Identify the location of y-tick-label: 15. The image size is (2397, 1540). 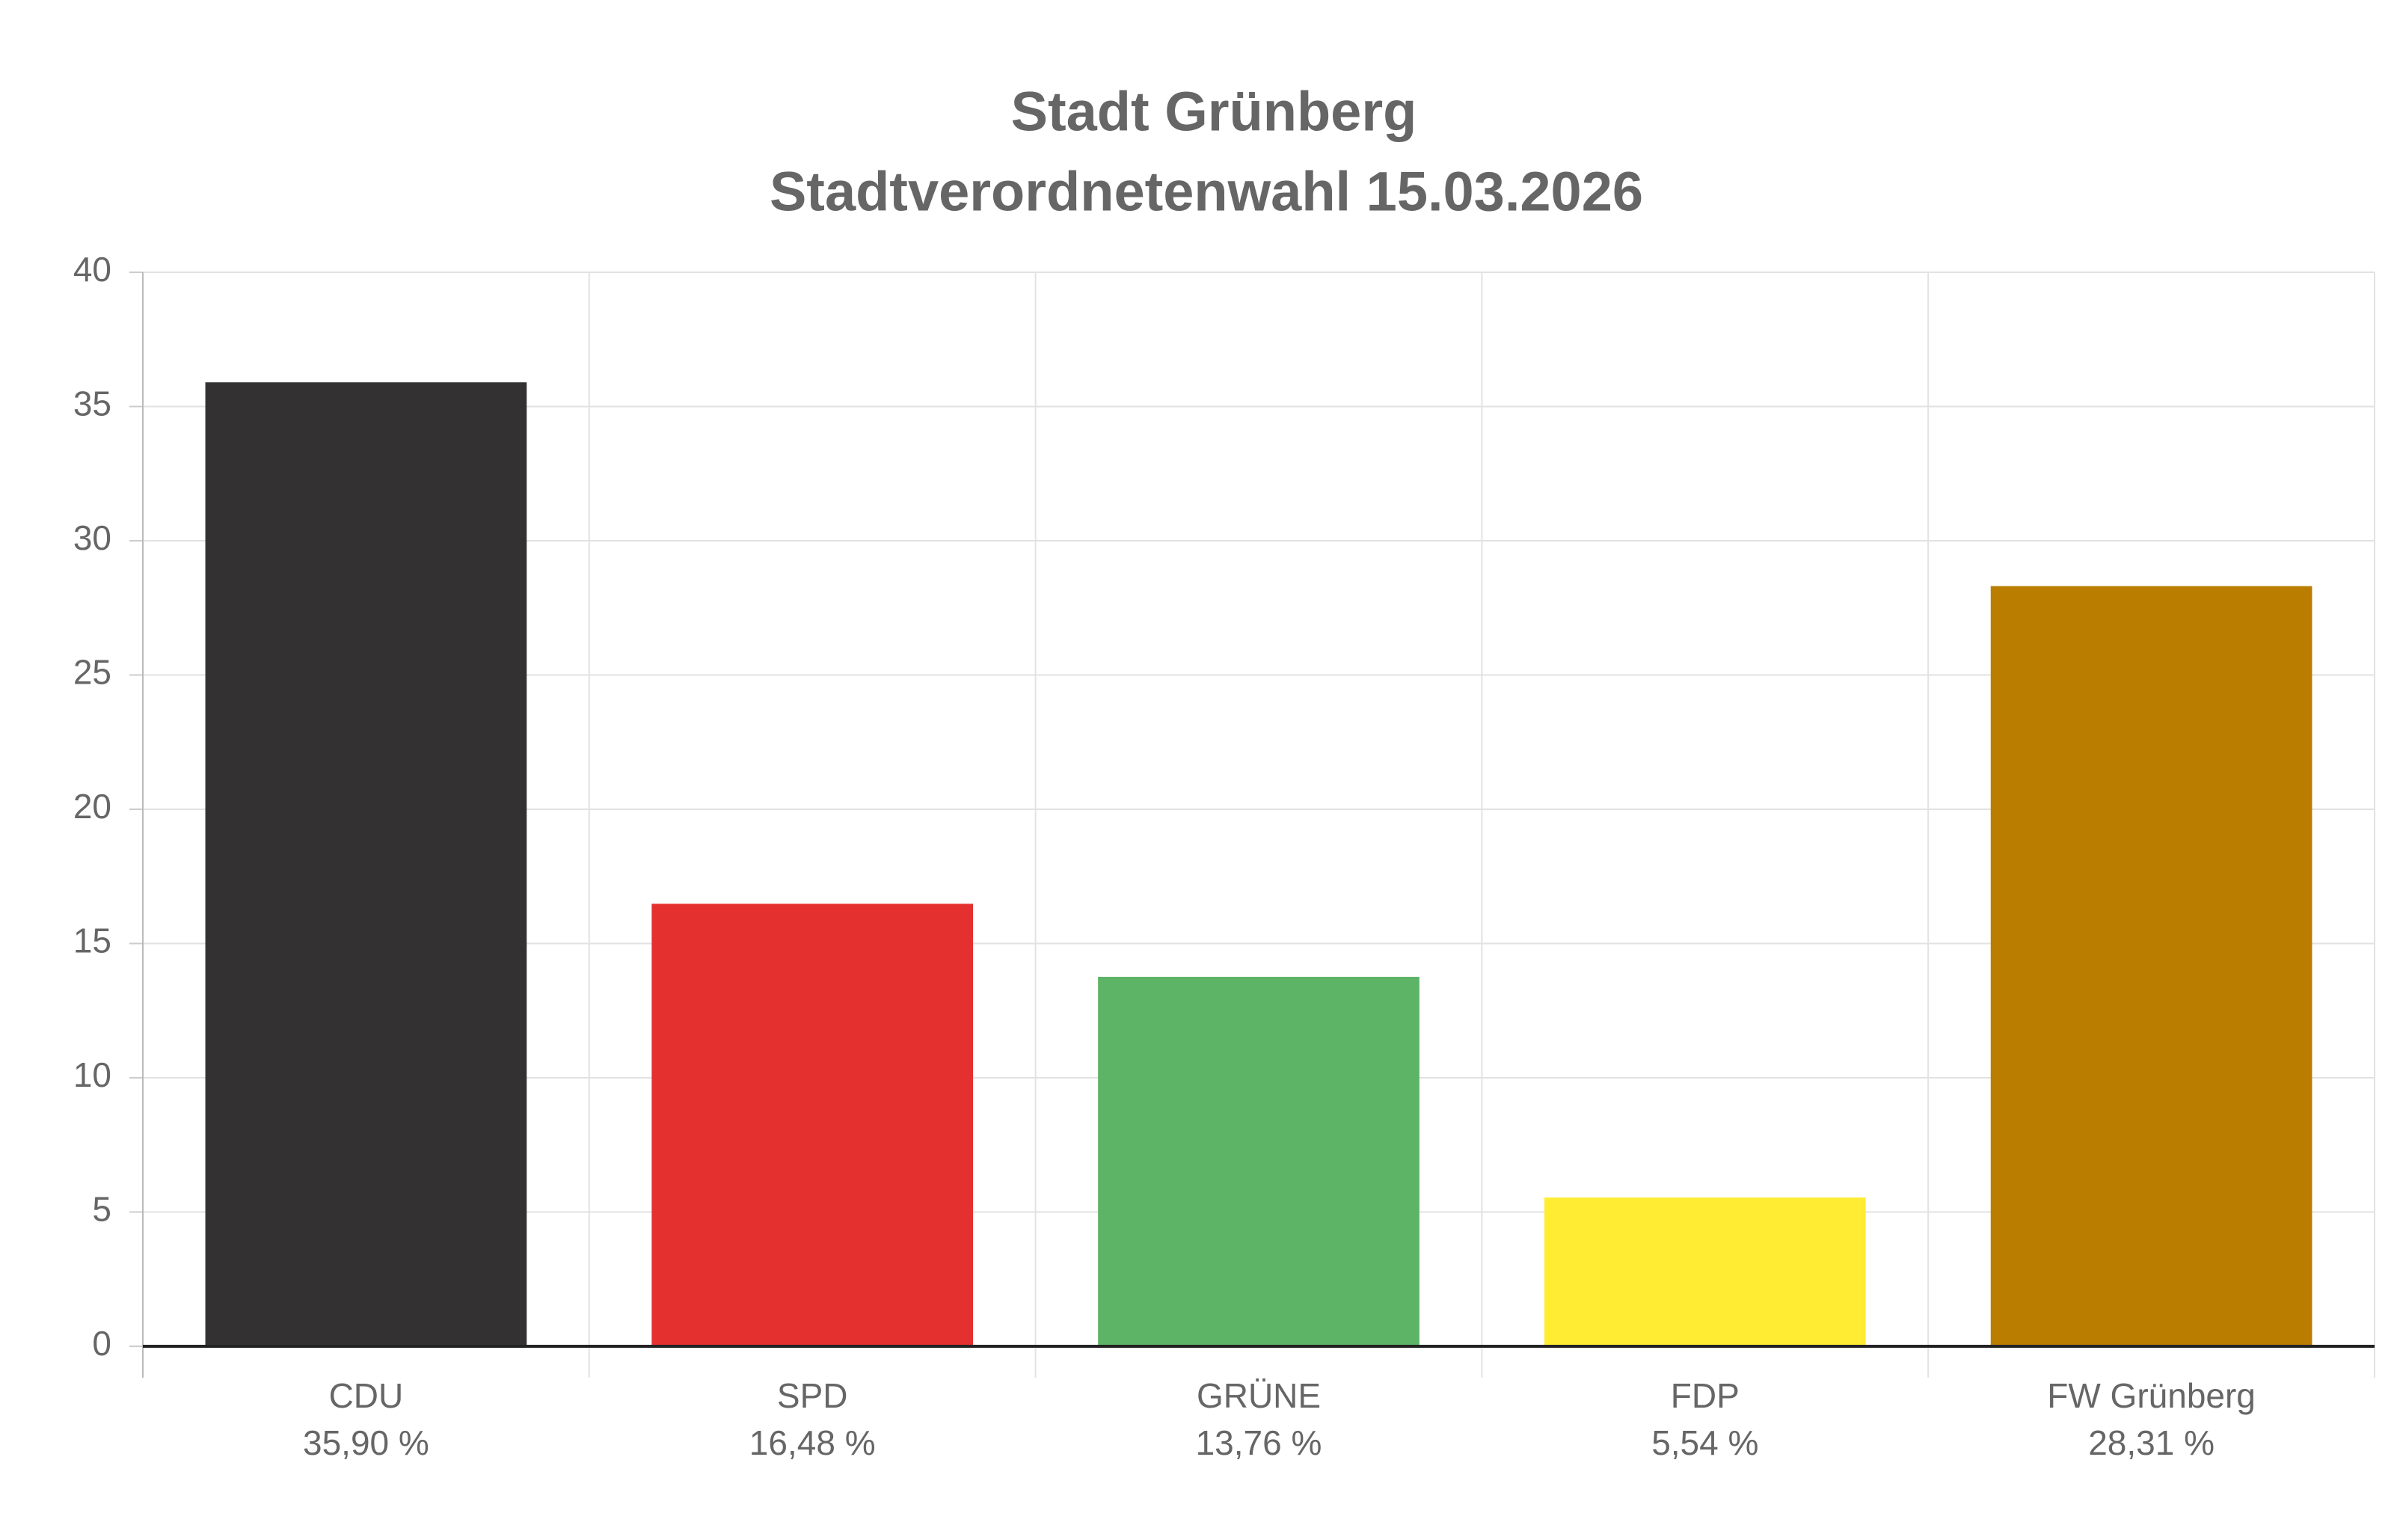
(92, 940).